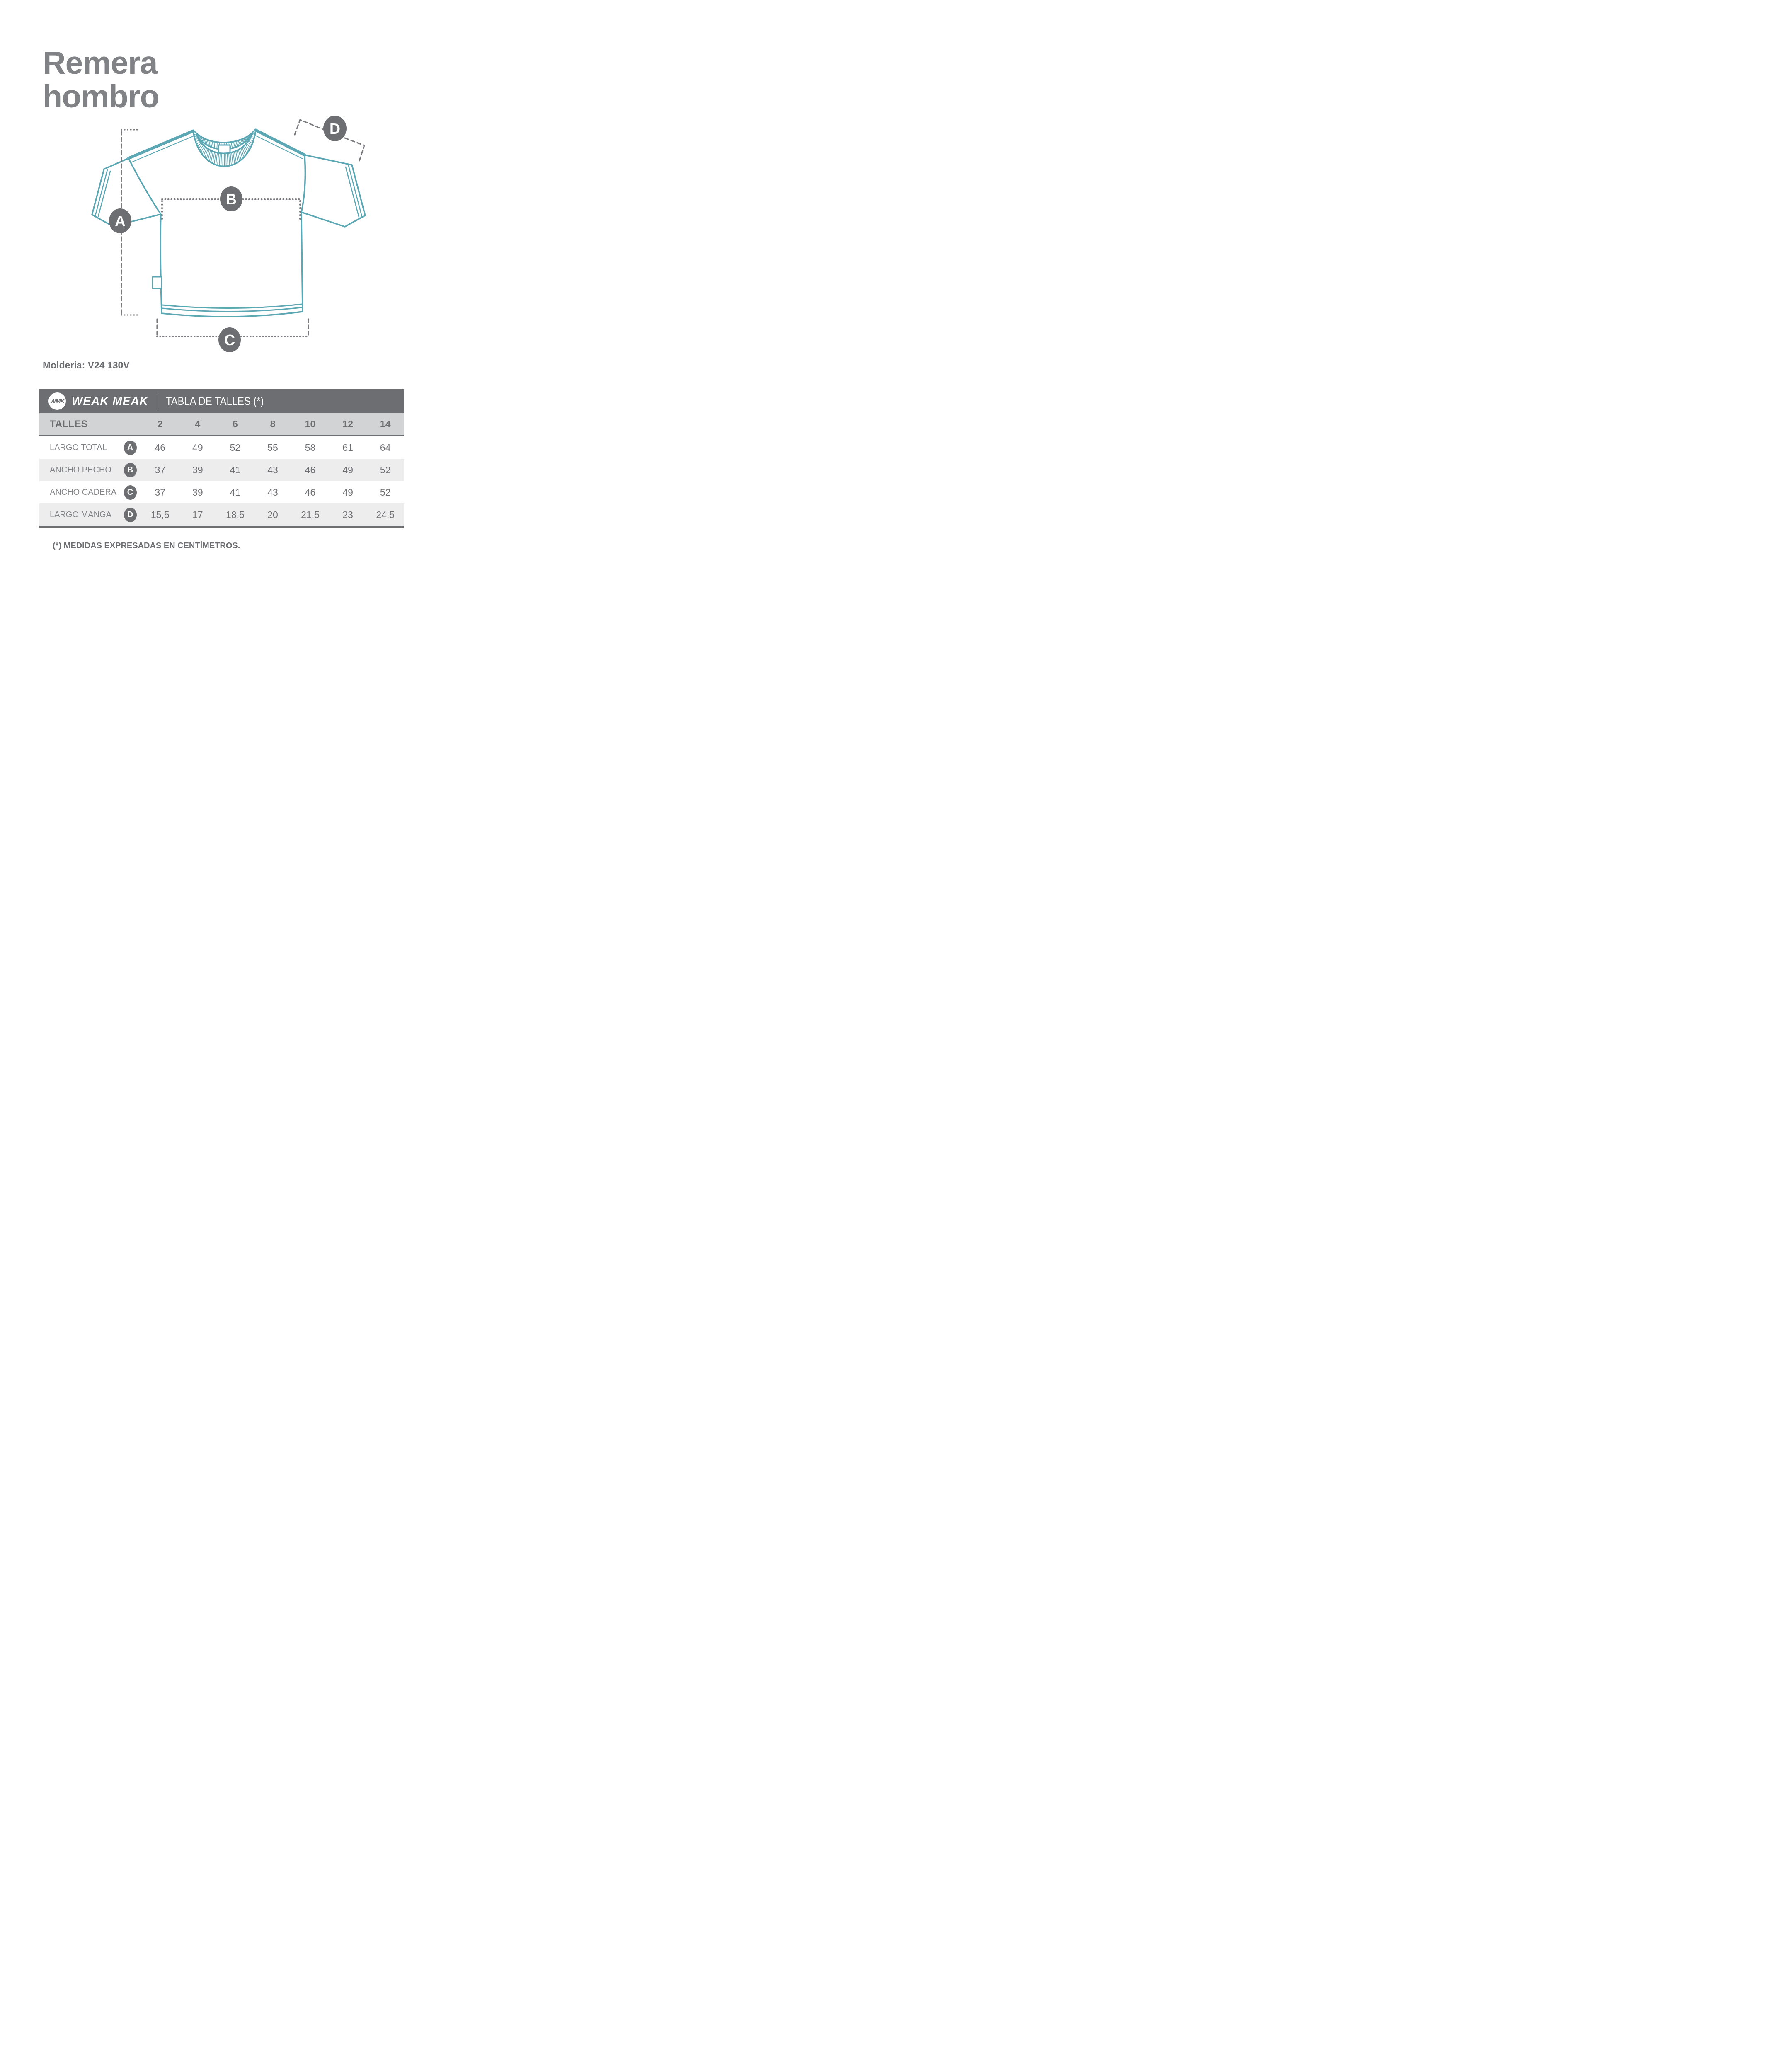  I want to click on size-header: 8, so click(273, 424).